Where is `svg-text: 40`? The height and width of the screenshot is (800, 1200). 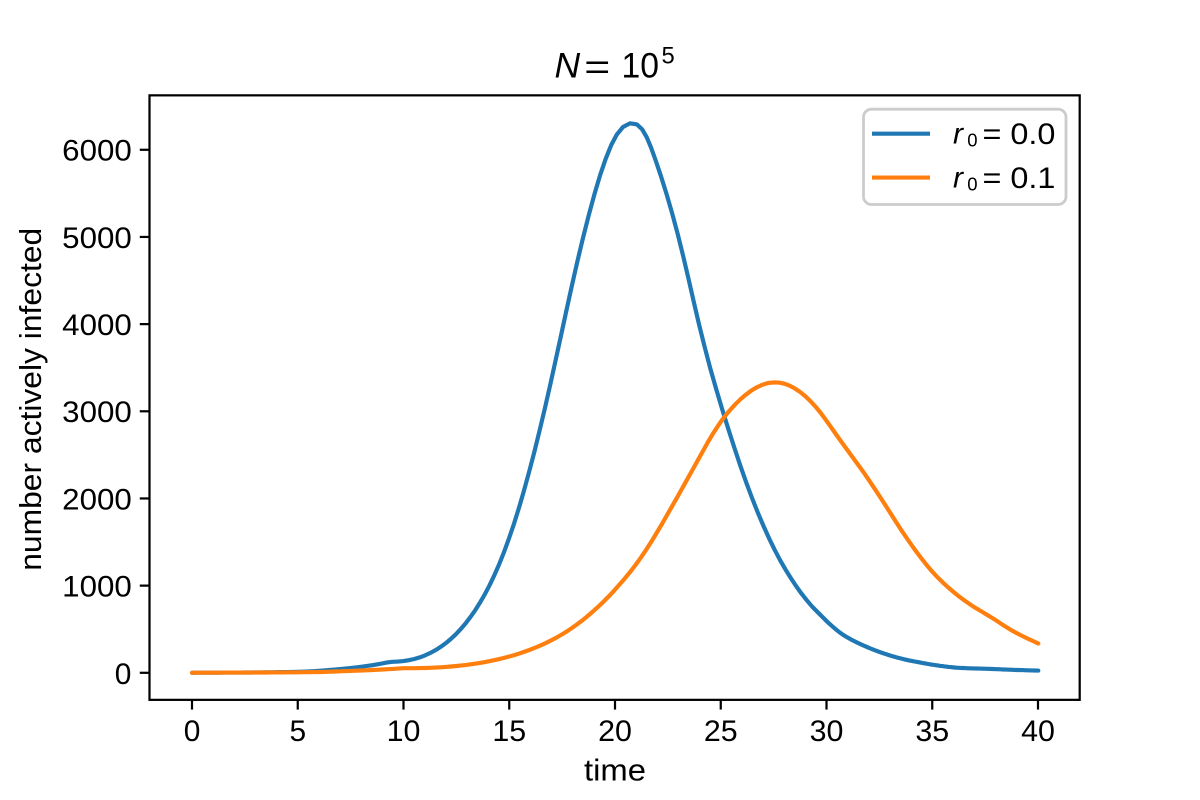
svg-text: 40 is located at coordinates (1038, 731).